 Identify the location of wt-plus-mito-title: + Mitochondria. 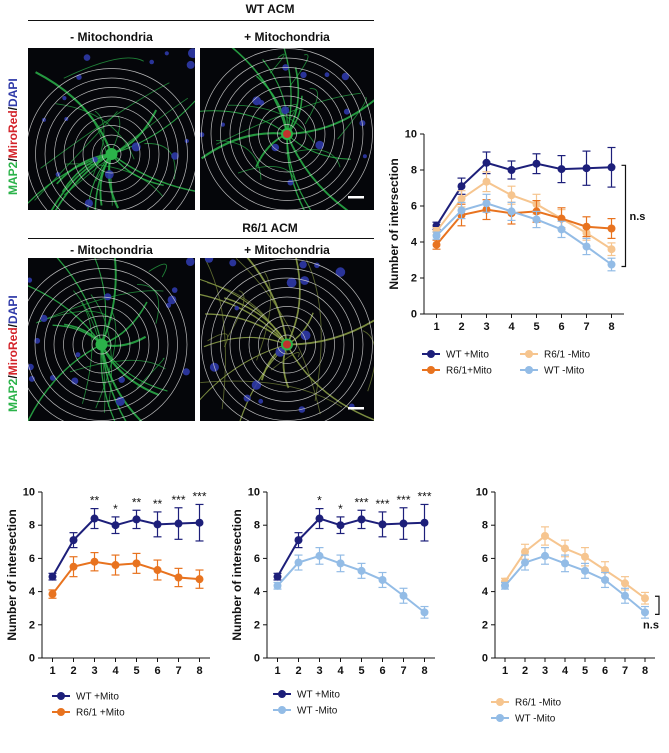
(287, 37).